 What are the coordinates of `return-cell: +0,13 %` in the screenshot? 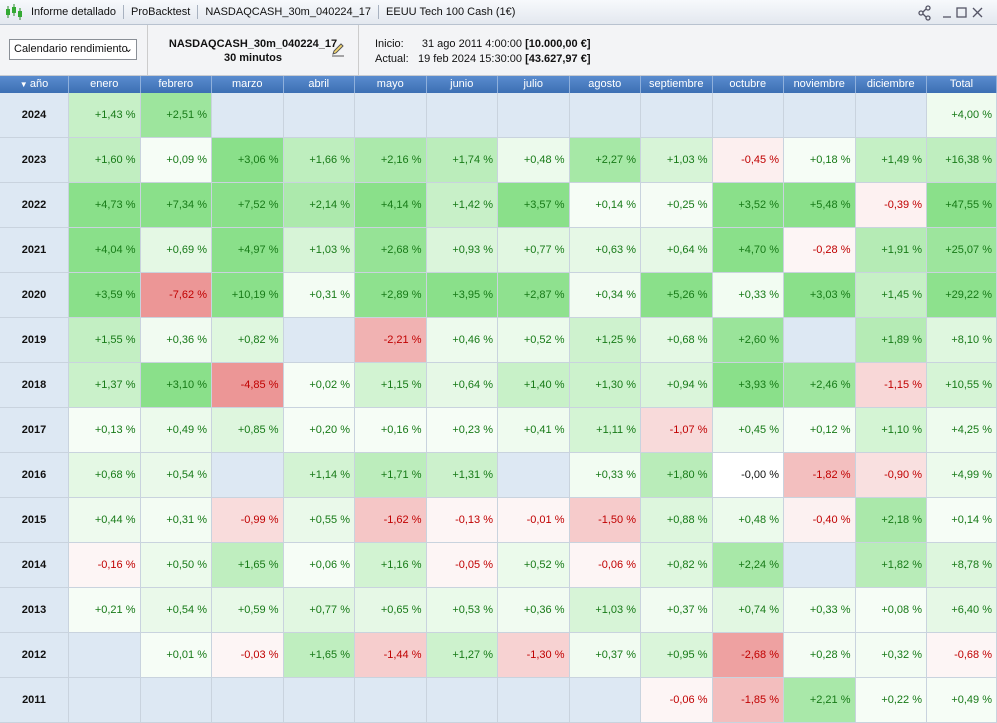 It's located at (105, 430).